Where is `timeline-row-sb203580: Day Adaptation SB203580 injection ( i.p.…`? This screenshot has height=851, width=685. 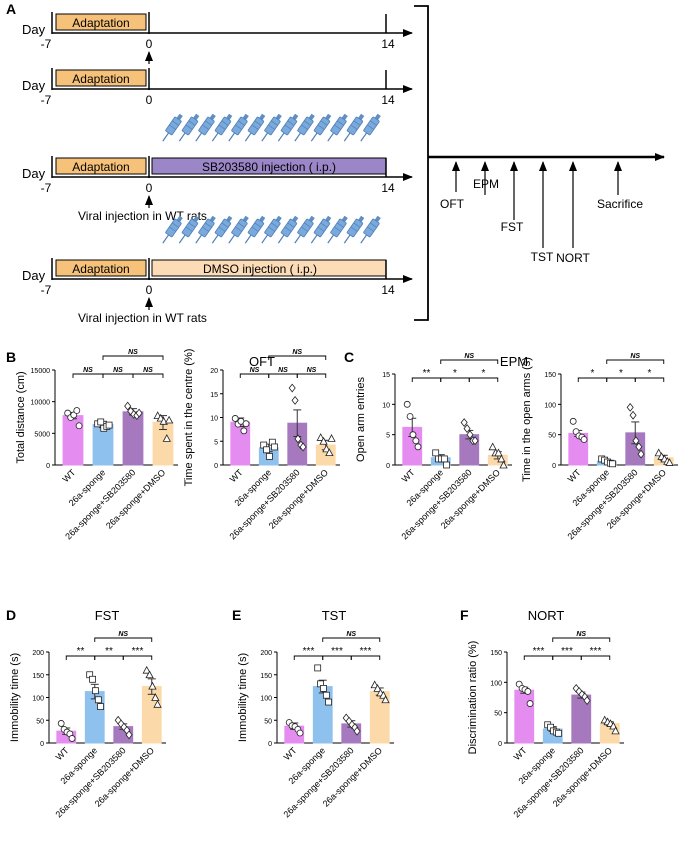
timeline-row-sb203580: Day Adaptation SB203580 injection ( i.p.… is located at coordinates (217, 189).